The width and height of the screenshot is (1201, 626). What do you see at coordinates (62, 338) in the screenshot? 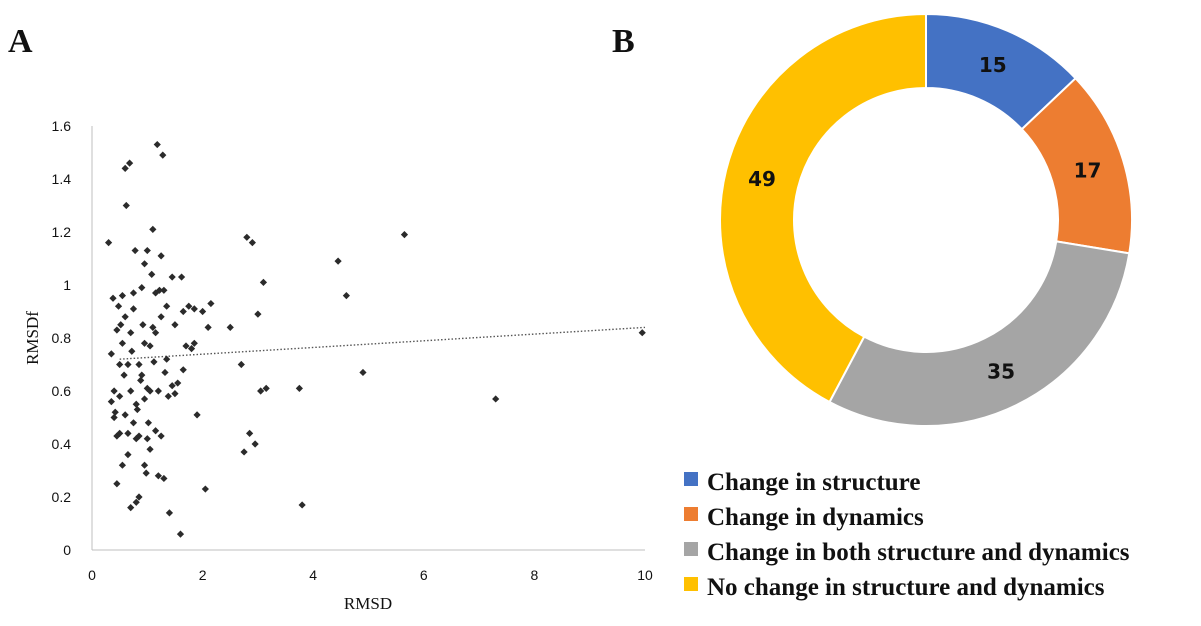
I see `y-tick-label: 0.8` at bounding box center [62, 338].